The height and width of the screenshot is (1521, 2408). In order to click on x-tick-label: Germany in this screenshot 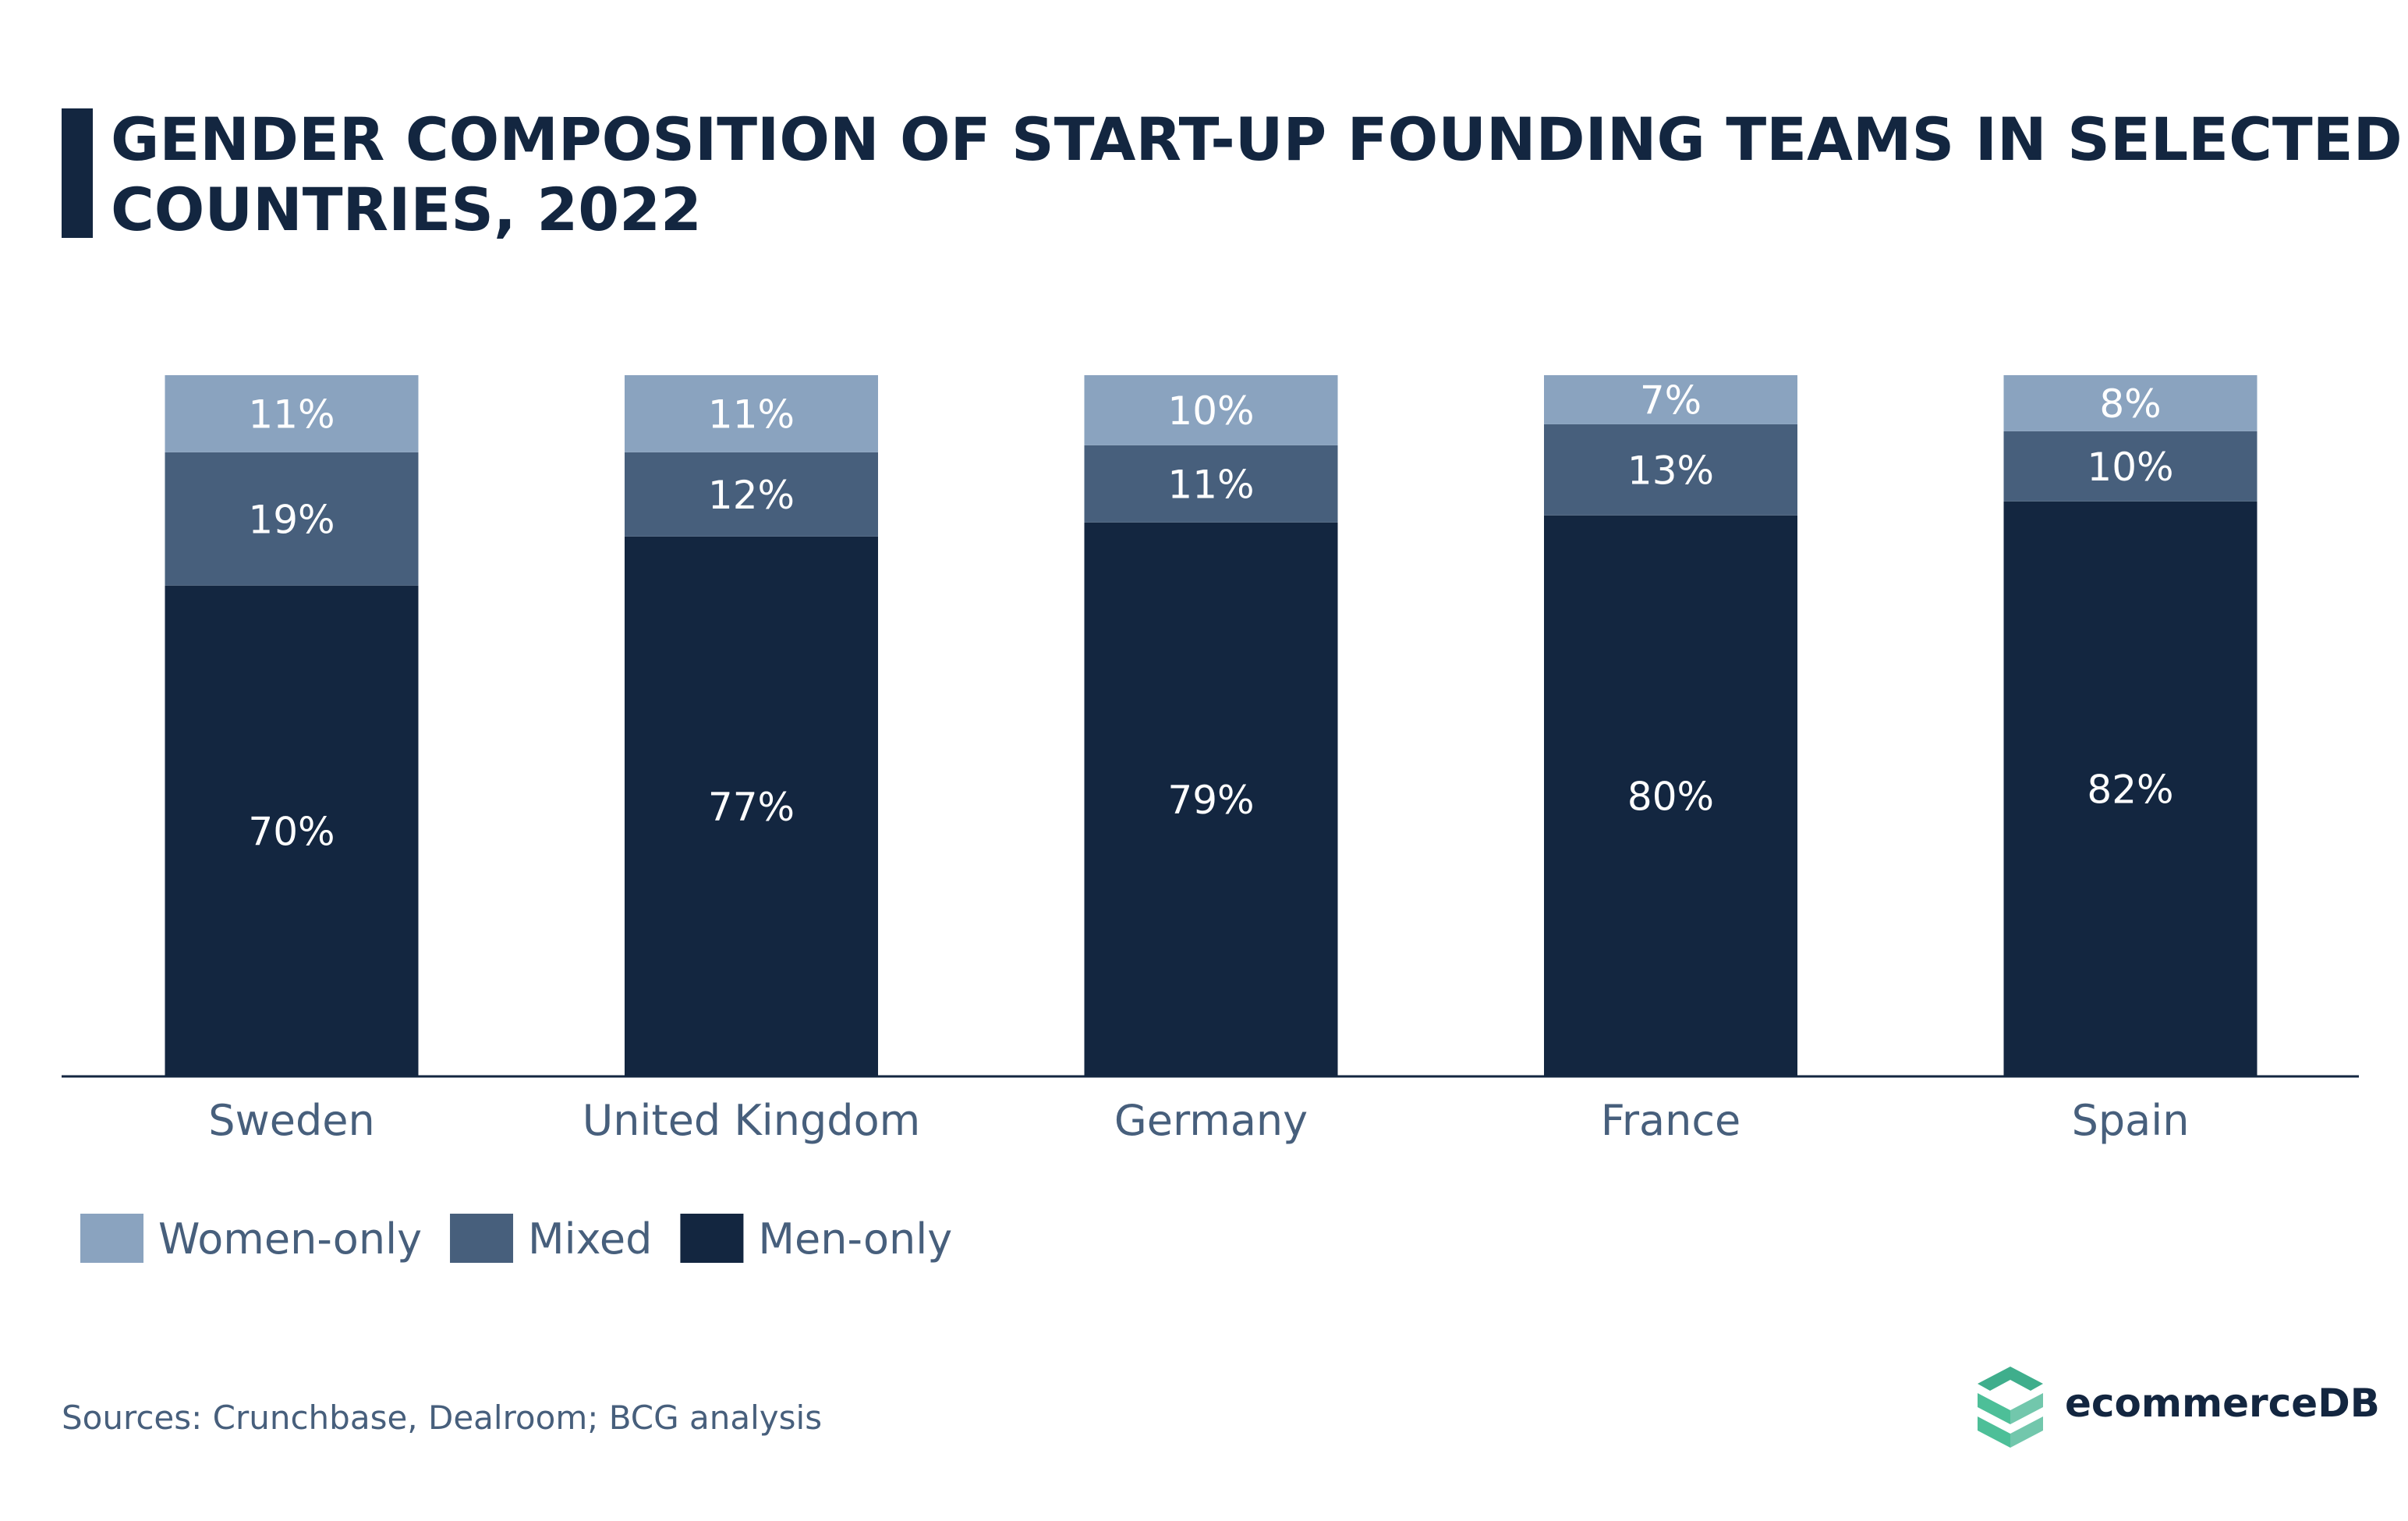, I will do `click(1211, 1121)`.